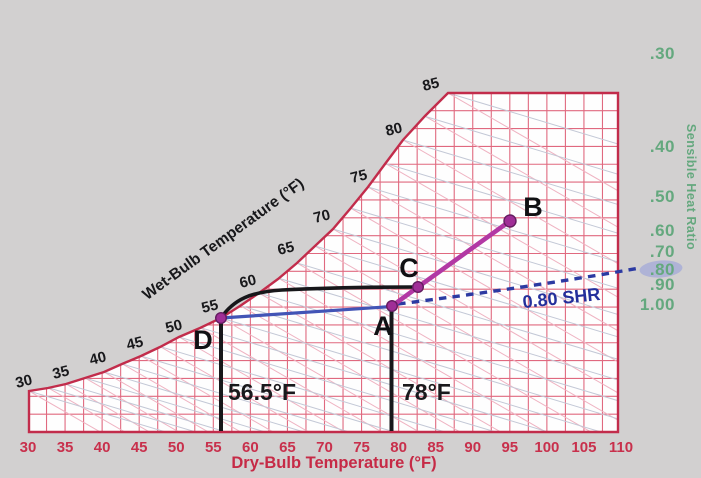 This screenshot has height=478, width=701. I want to click on wet-bulb-label-55: 55, so click(210, 306).